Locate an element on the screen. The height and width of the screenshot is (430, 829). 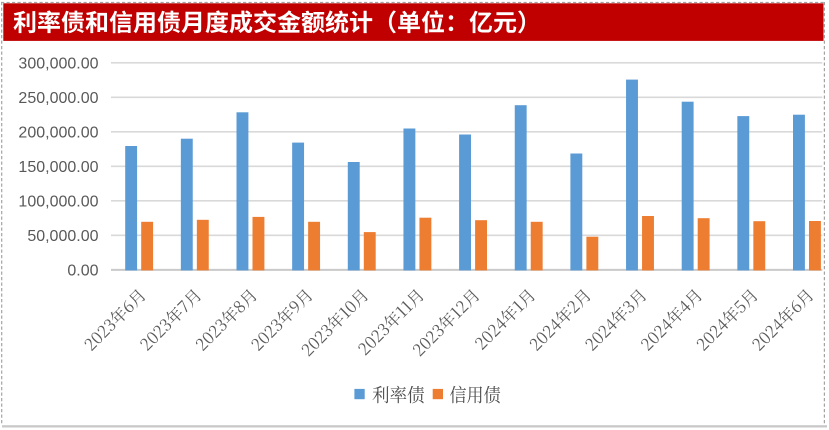
svg-text: 50,000.00 is located at coordinates (62, 236).